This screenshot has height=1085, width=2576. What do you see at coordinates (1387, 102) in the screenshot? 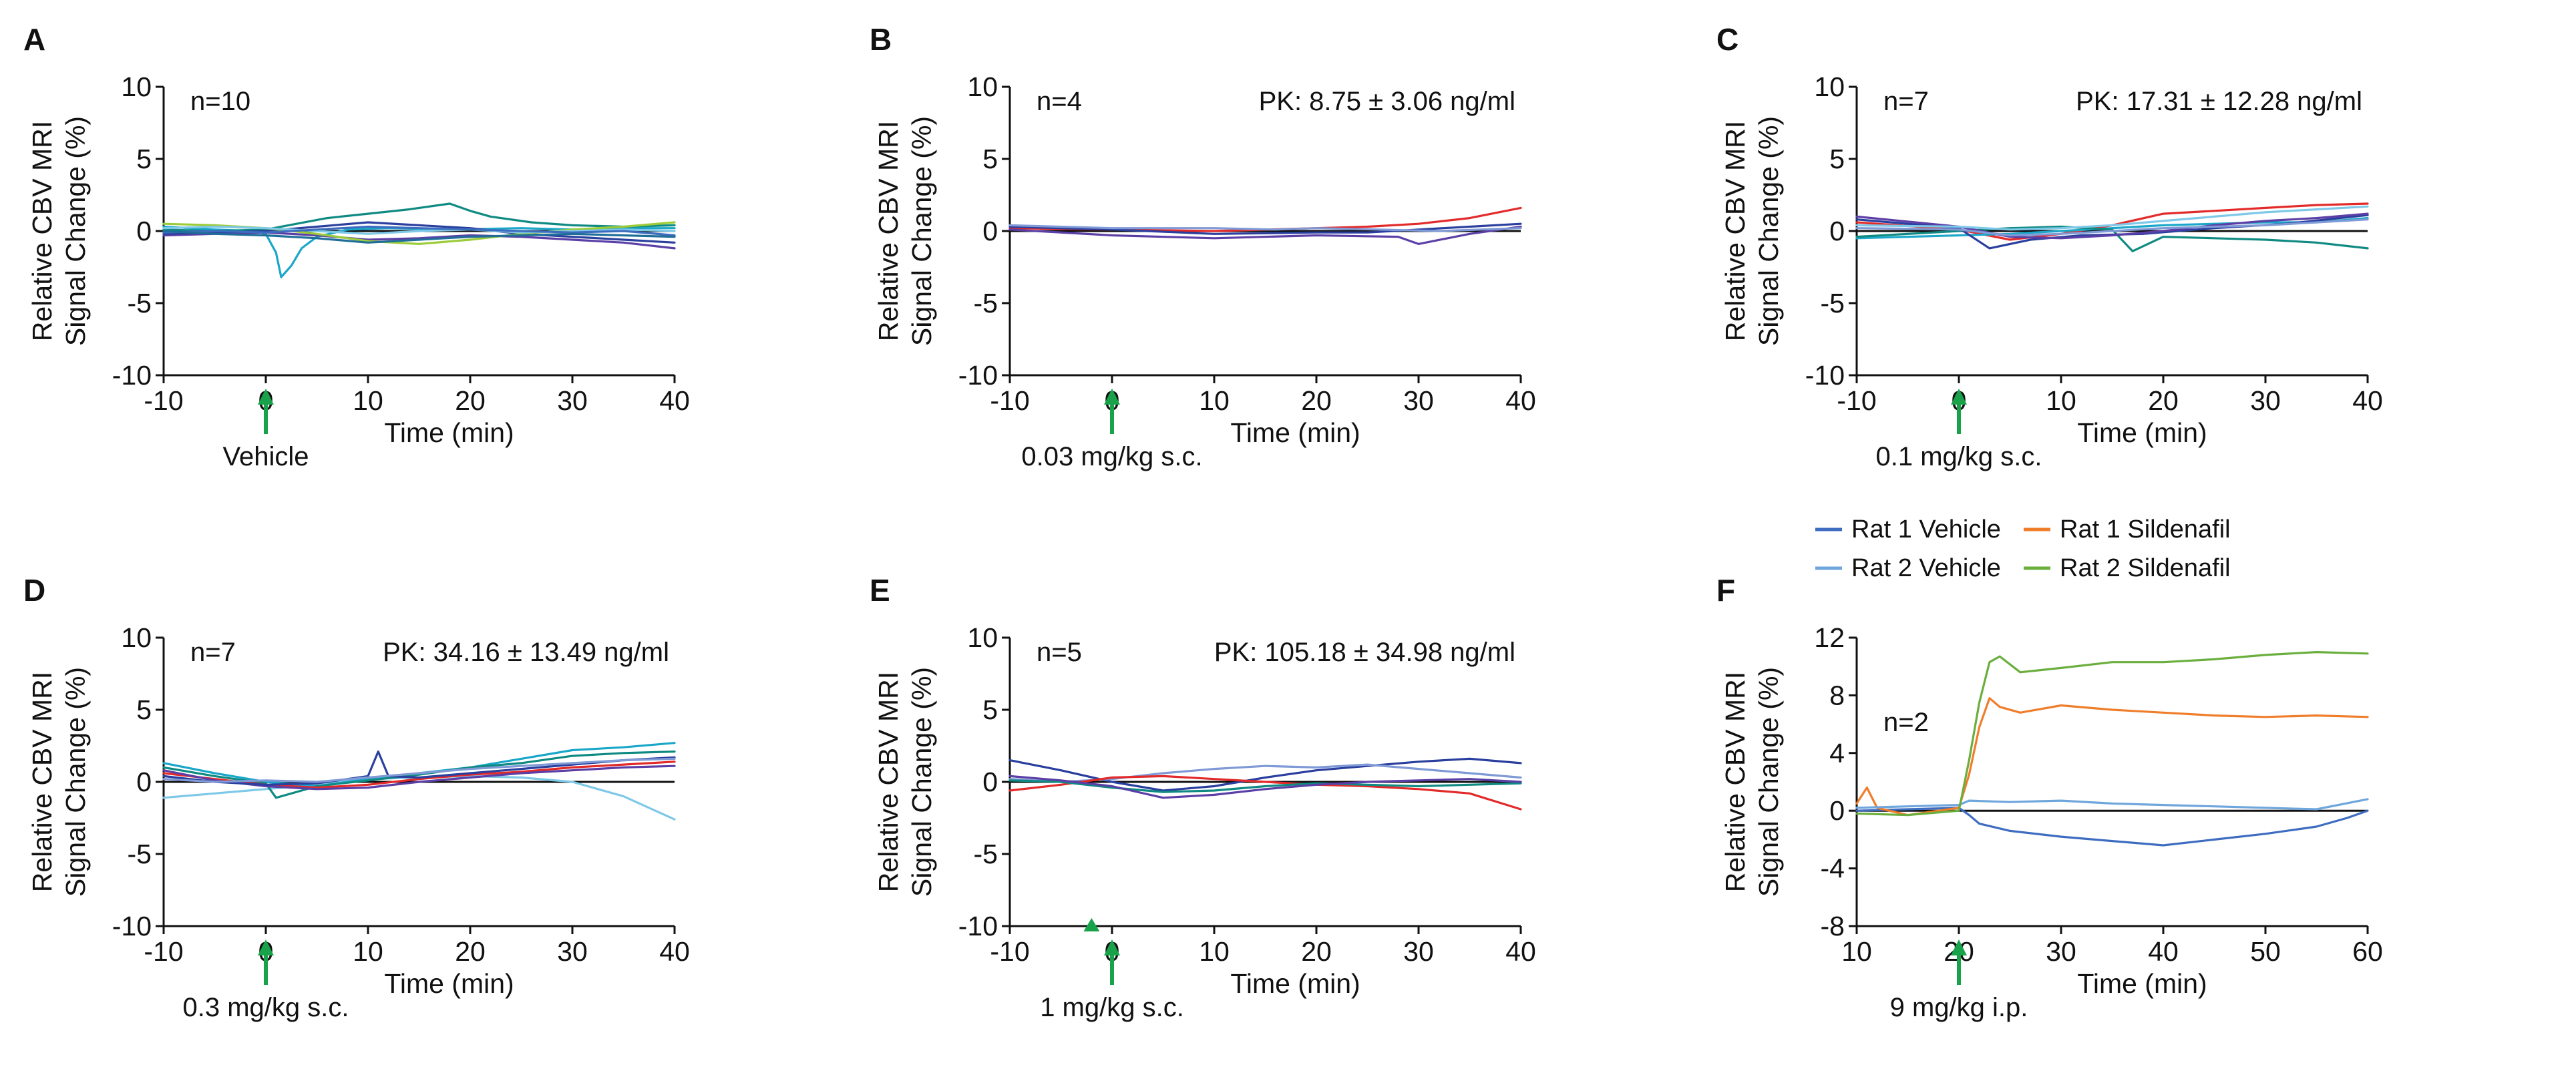
I see `pk-label: PK: 8.75 ± 3.06 ng/ml` at bounding box center [1387, 102].